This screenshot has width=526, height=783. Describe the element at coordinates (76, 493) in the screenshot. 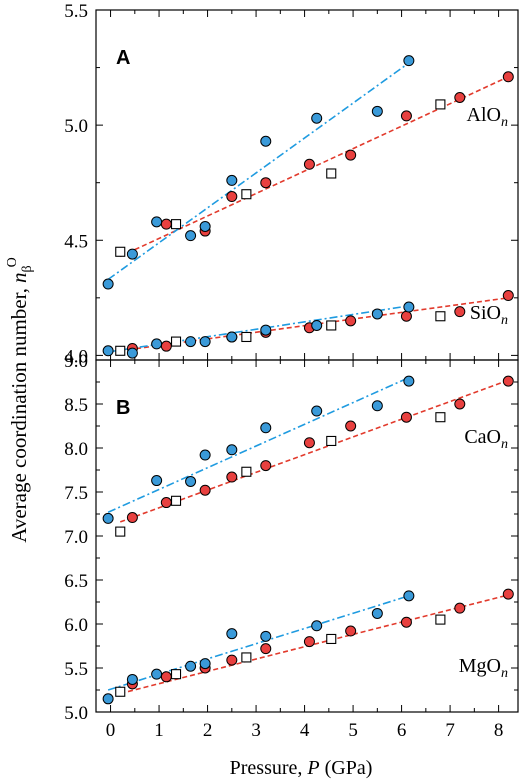

I see `y-tick-label: 7.5` at that location.